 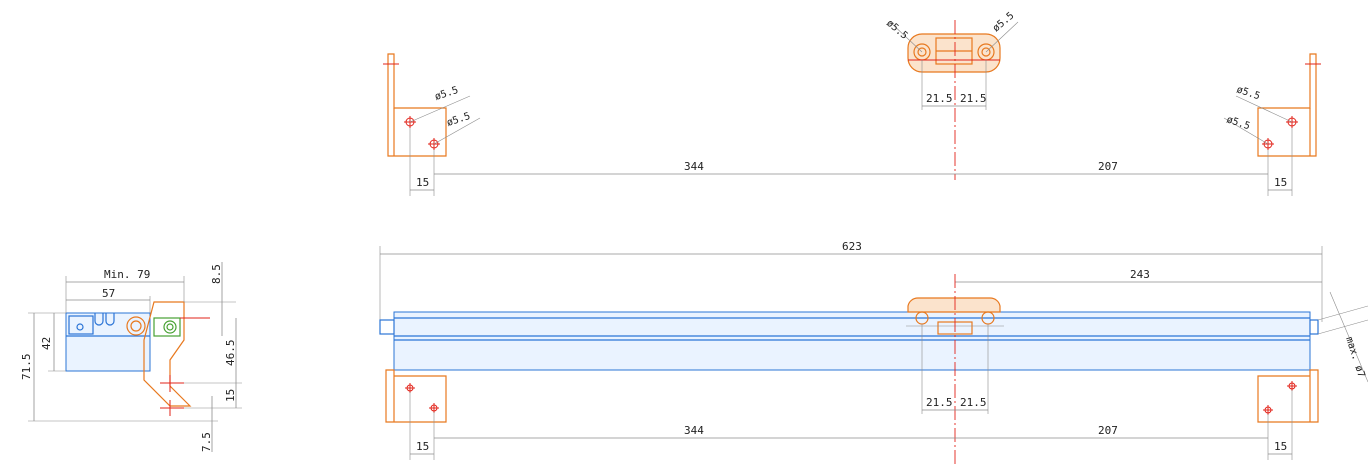 What do you see at coordinates (167, 354) in the screenshot?
I see `side-bracket` at bounding box center [167, 354].